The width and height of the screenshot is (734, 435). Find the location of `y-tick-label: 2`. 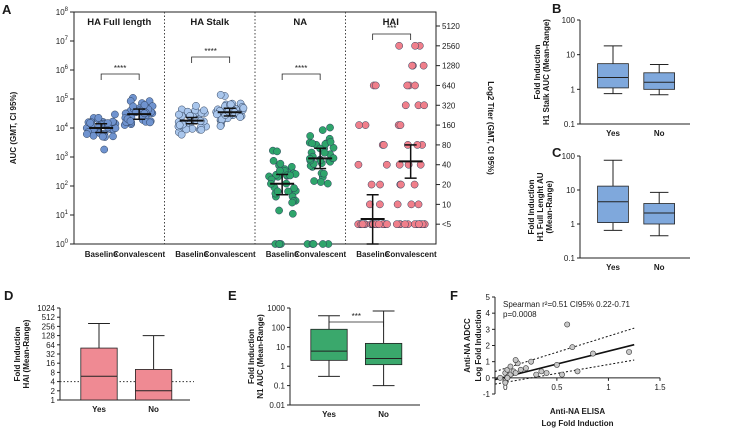

y-tick-label: 2 is located at coordinates (53, 391).